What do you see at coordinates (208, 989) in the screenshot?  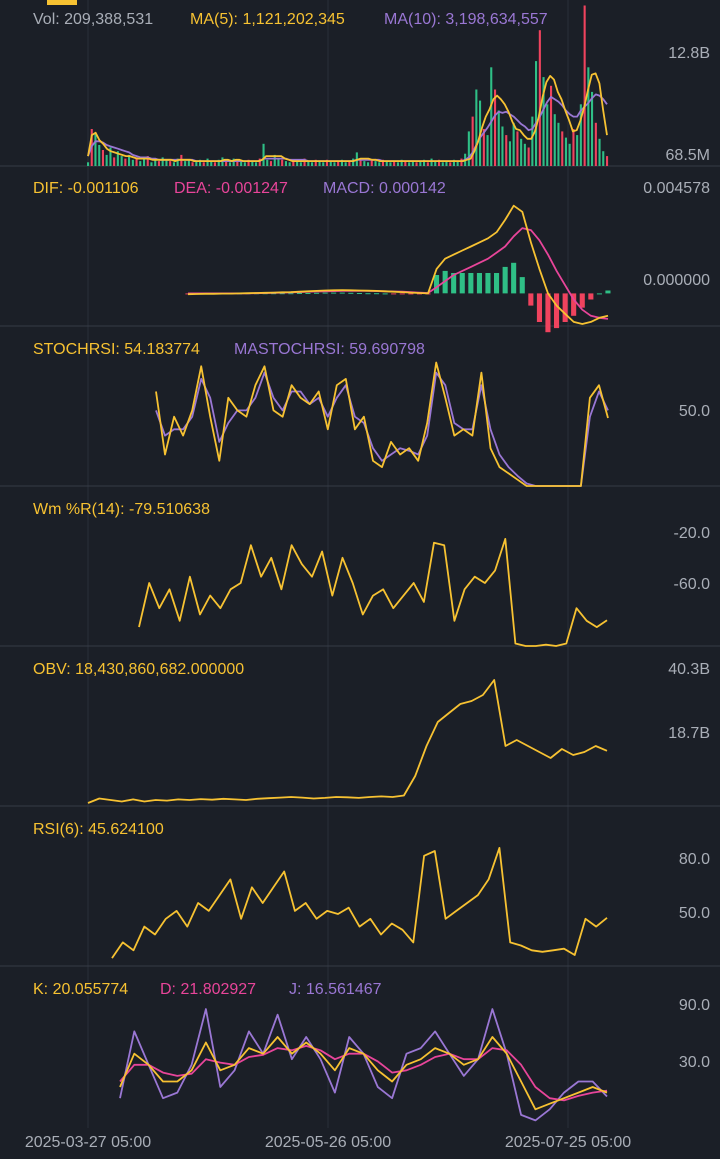 I see `kdj-d-label: D: 21.802927` at bounding box center [208, 989].